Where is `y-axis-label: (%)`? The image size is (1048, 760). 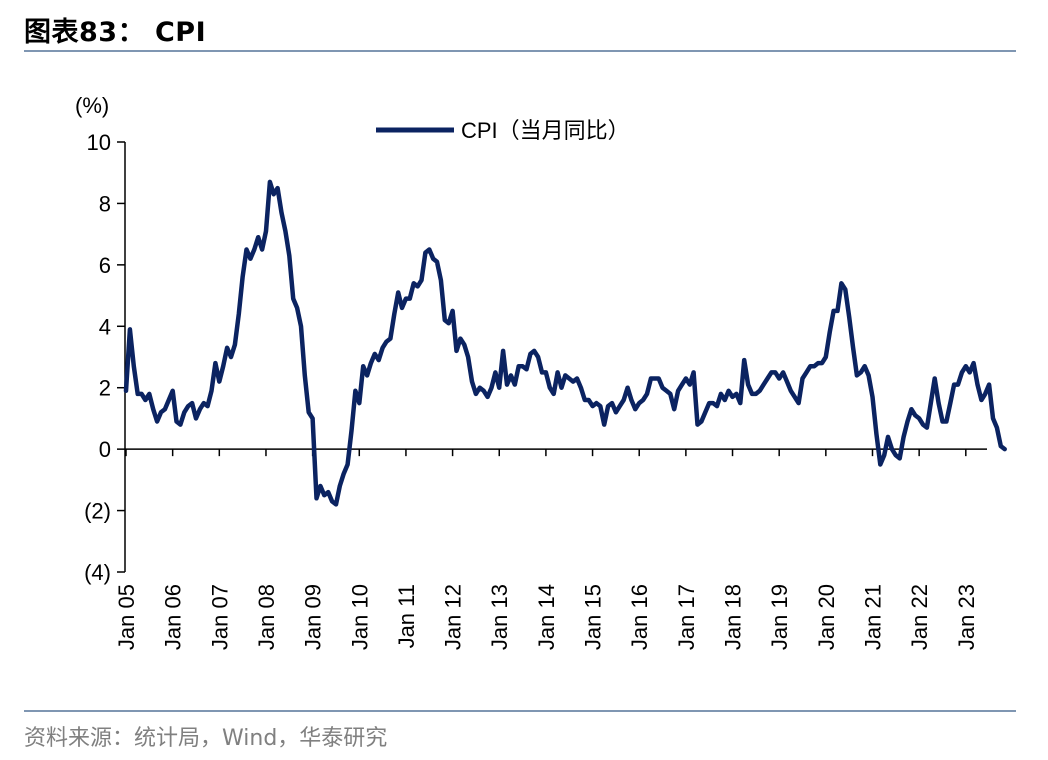
y-axis-label: (%) is located at coordinates (92, 105).